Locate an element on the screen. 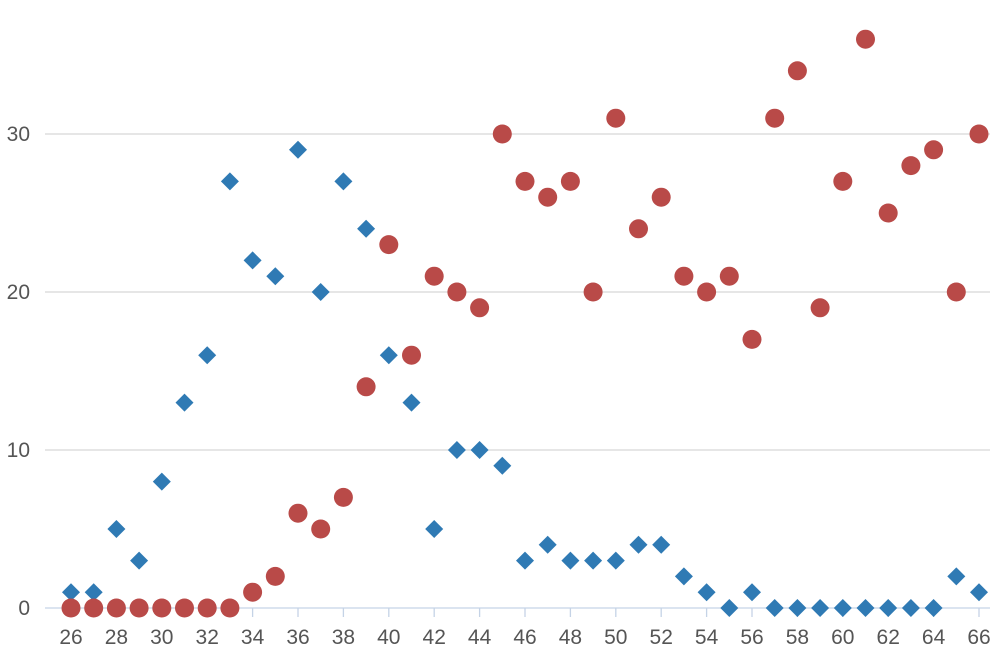 This screenshot has width=990, height=660. point-circle-x40 is located at coordinates (389, 245).